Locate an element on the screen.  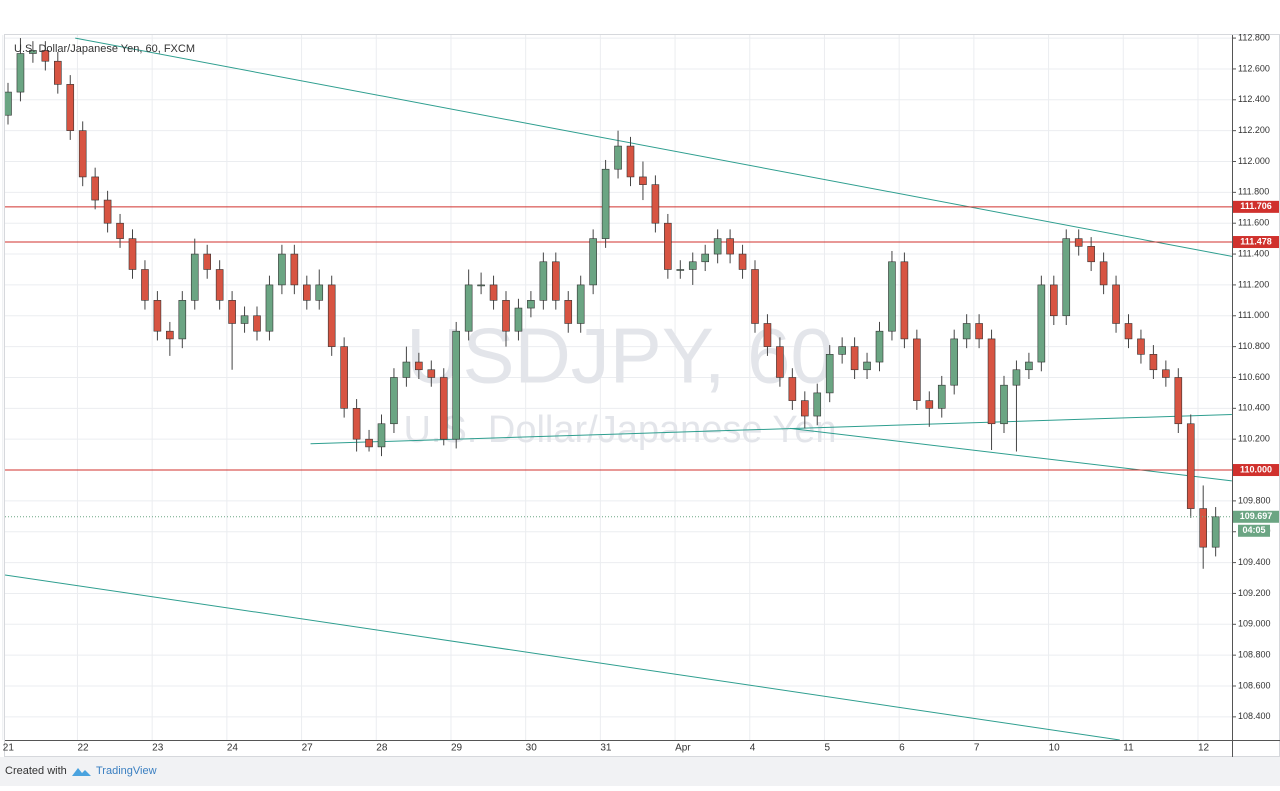
y-tick-label: 111.200 is located at coordinates (1253, 284).